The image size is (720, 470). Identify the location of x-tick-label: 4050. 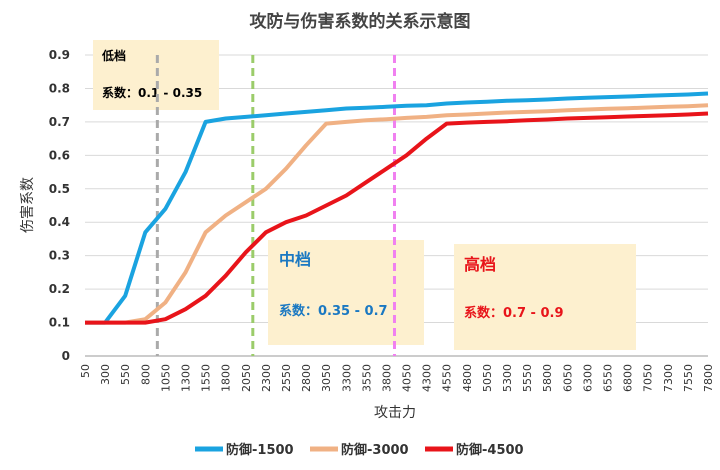
(407, 378).